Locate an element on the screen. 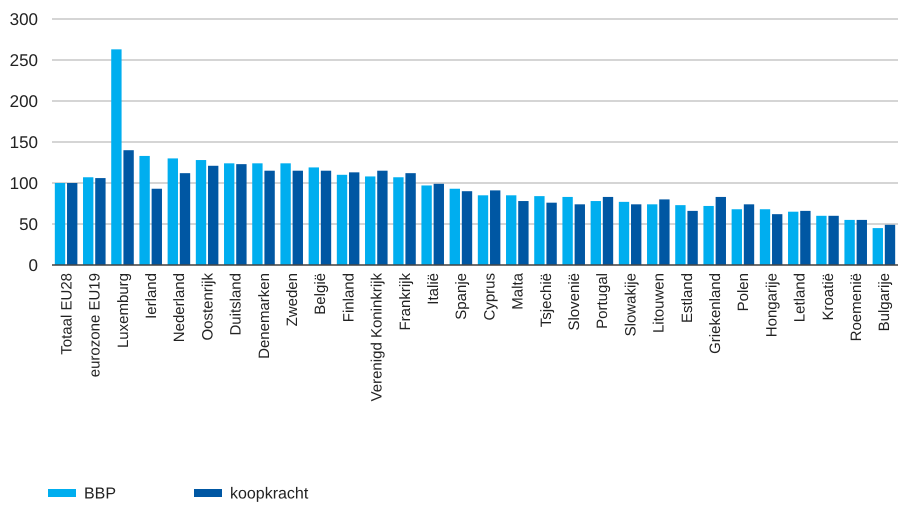 This screenshot has width=902, height=510. x-tick-label: Nederland is located at coordinates (179, 307).